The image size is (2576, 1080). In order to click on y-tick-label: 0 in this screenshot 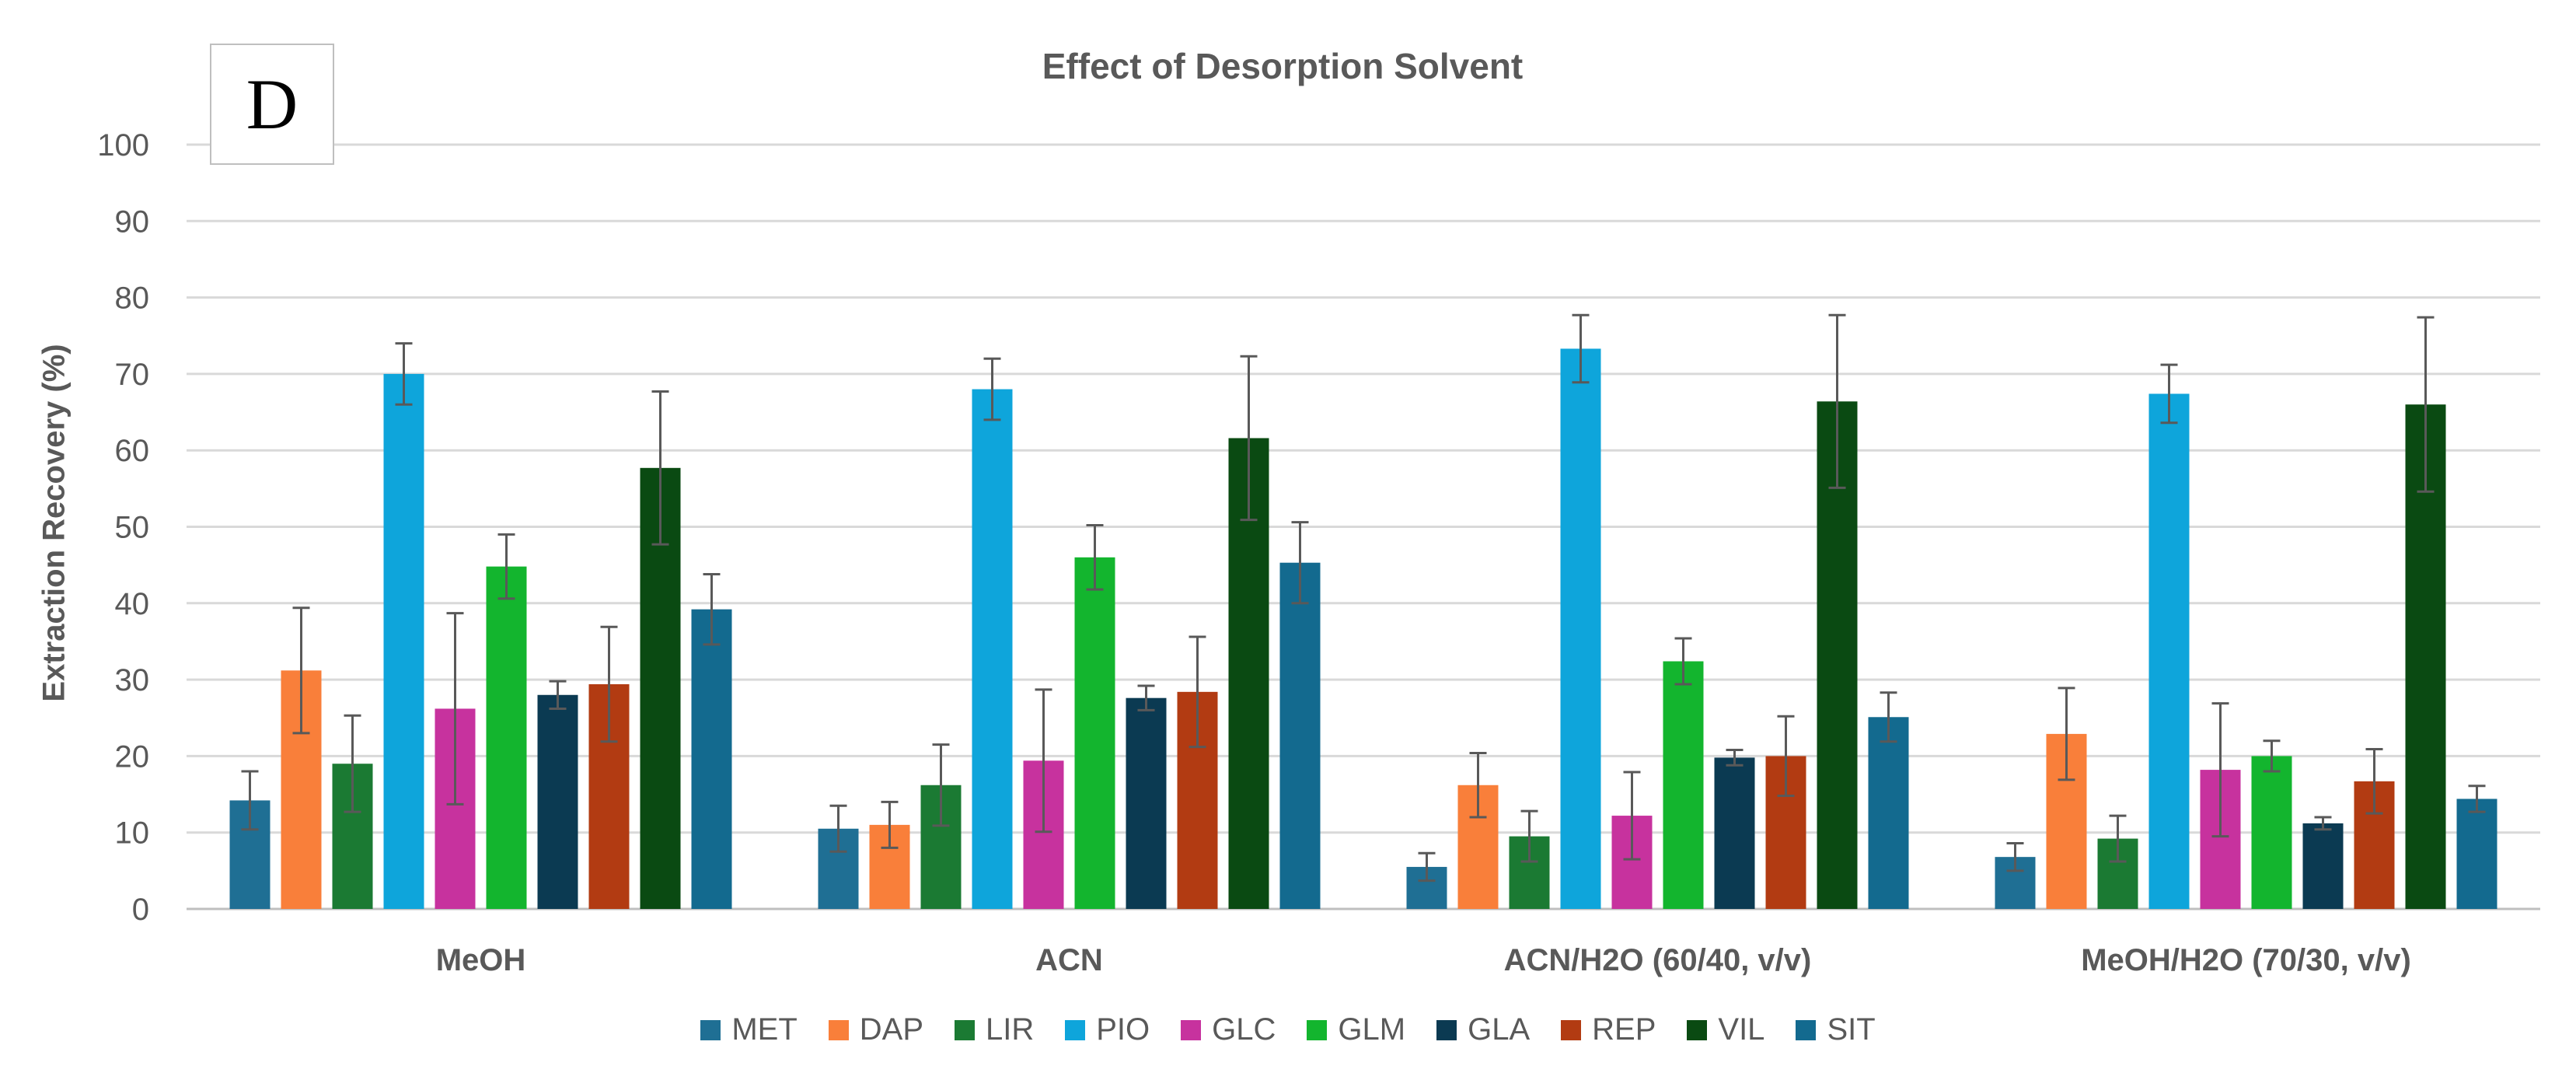, I will do `click(140, 910)`.